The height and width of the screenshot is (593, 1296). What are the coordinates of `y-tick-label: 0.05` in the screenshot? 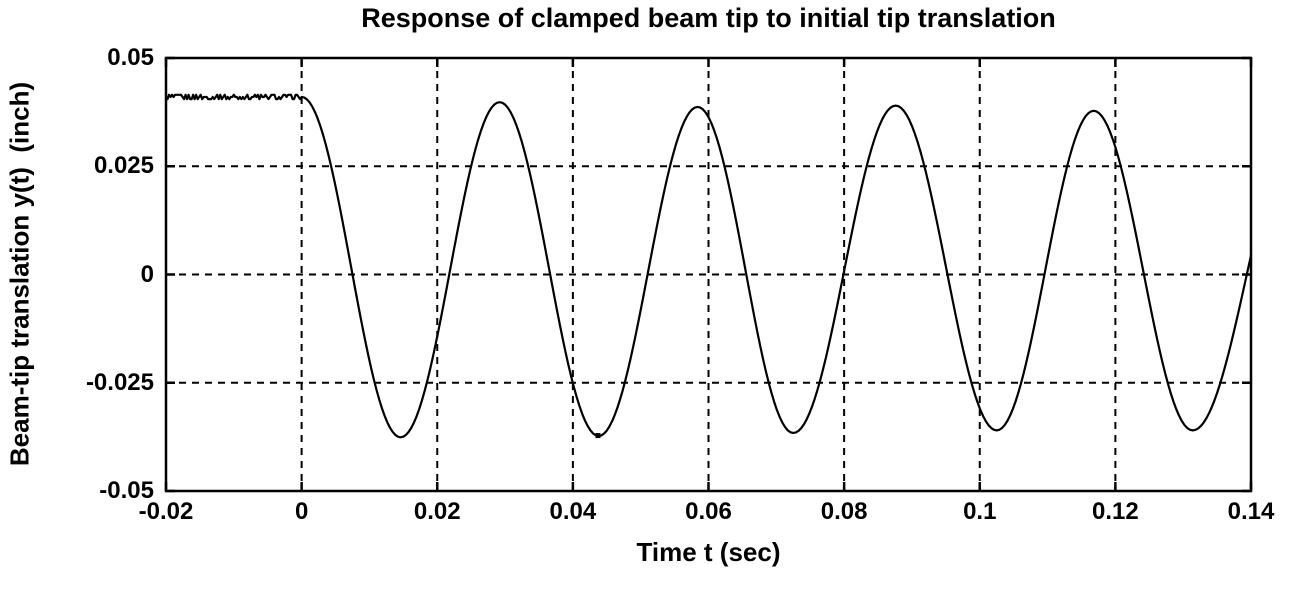 It's located at (130, 57).